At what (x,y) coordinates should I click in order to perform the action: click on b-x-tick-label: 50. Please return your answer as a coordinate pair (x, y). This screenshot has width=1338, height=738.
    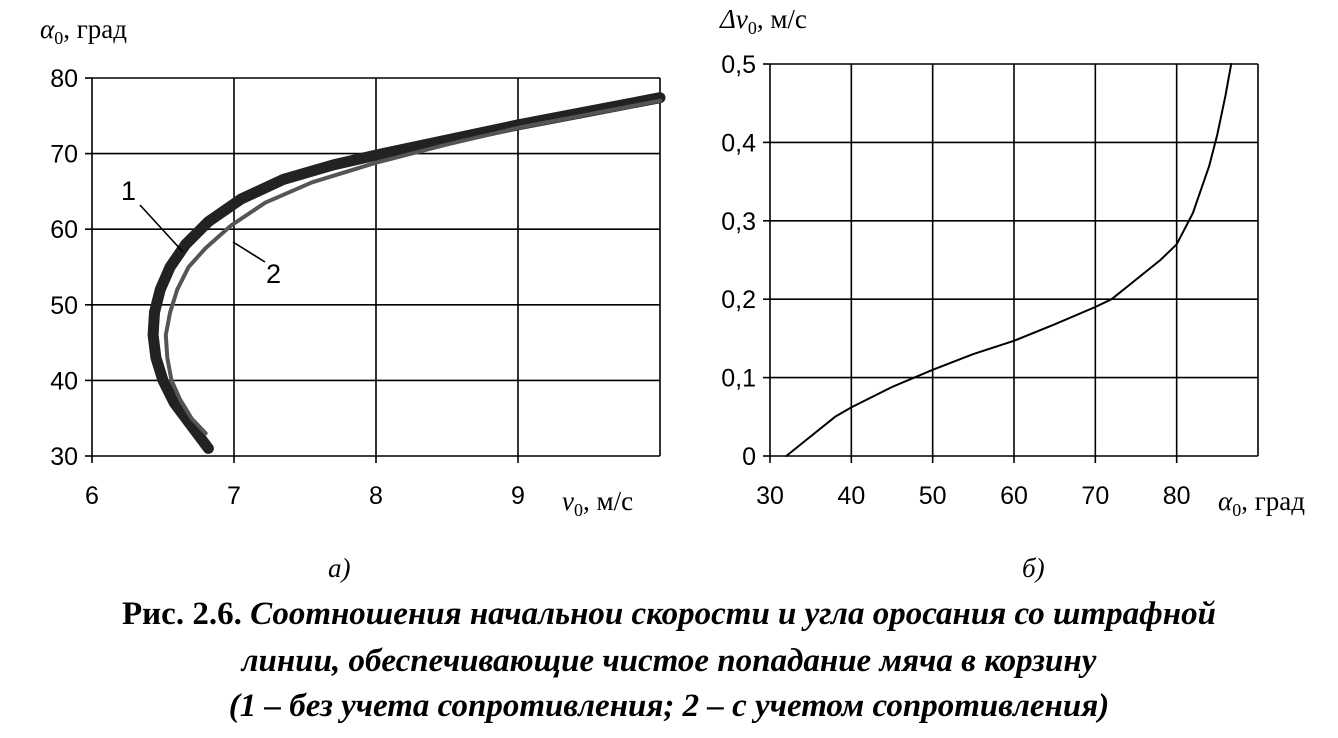
    Looking at the image, I should click on (933, 496).